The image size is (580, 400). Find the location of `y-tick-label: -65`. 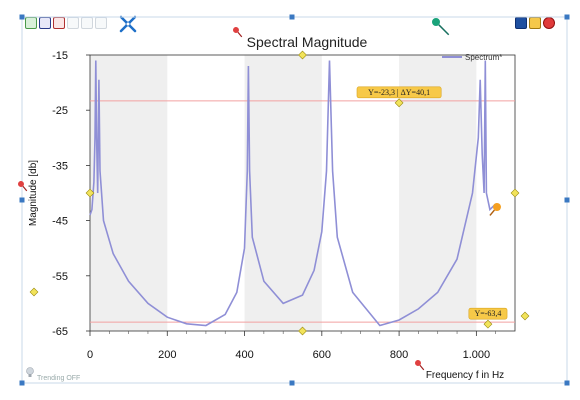

y-tick-label: -65 is located at coordinates (60, 332).